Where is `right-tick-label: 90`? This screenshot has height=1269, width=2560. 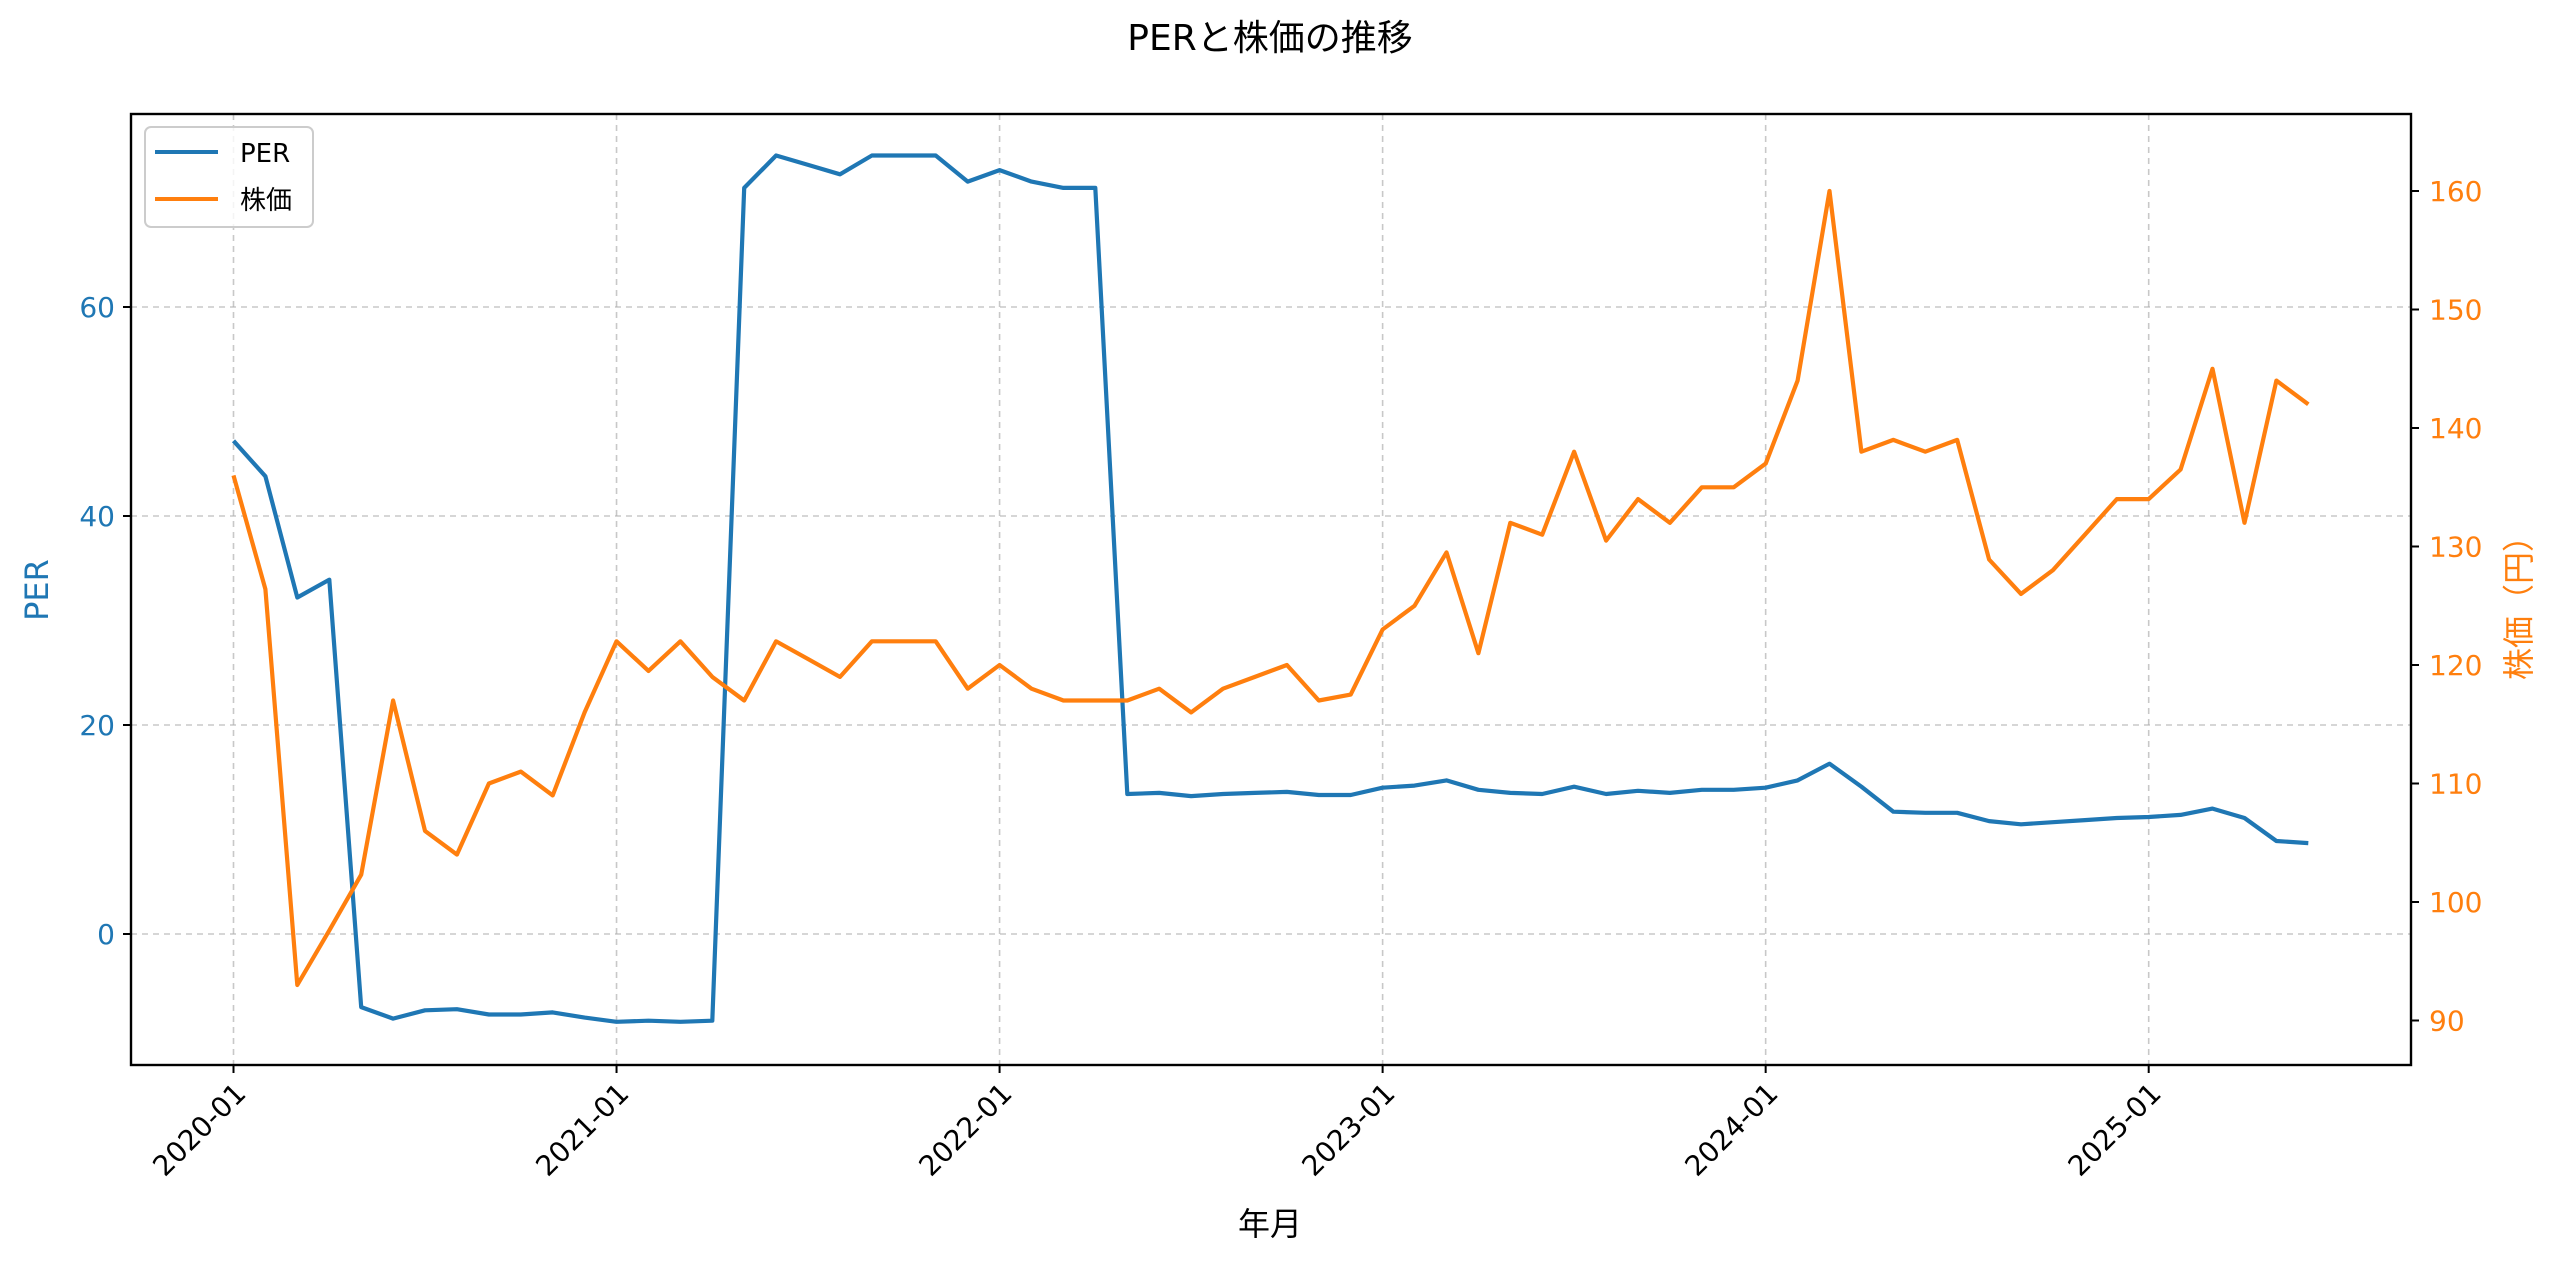
right-tick-label: 90 is located at coordinates (2447, 1021).